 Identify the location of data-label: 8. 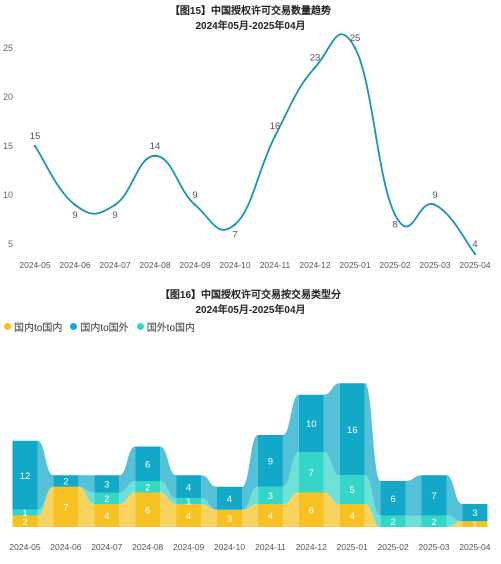
(394, 225).